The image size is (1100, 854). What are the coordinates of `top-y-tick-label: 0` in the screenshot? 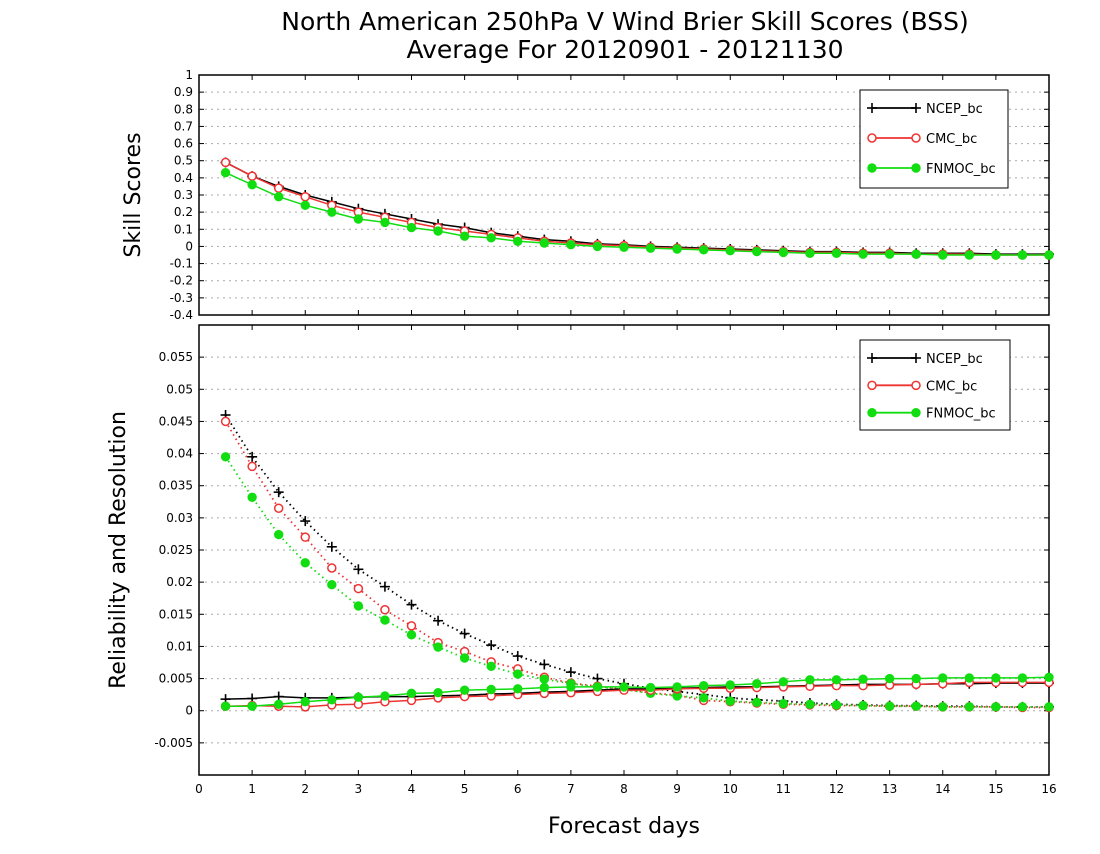 It's located at (189, 246).